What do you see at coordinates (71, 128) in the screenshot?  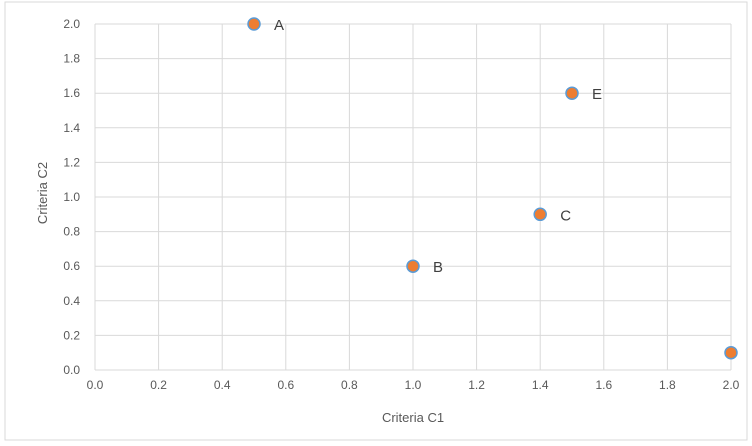 I see `y-tick-label: 1.4` at bounding box center [71, 128].